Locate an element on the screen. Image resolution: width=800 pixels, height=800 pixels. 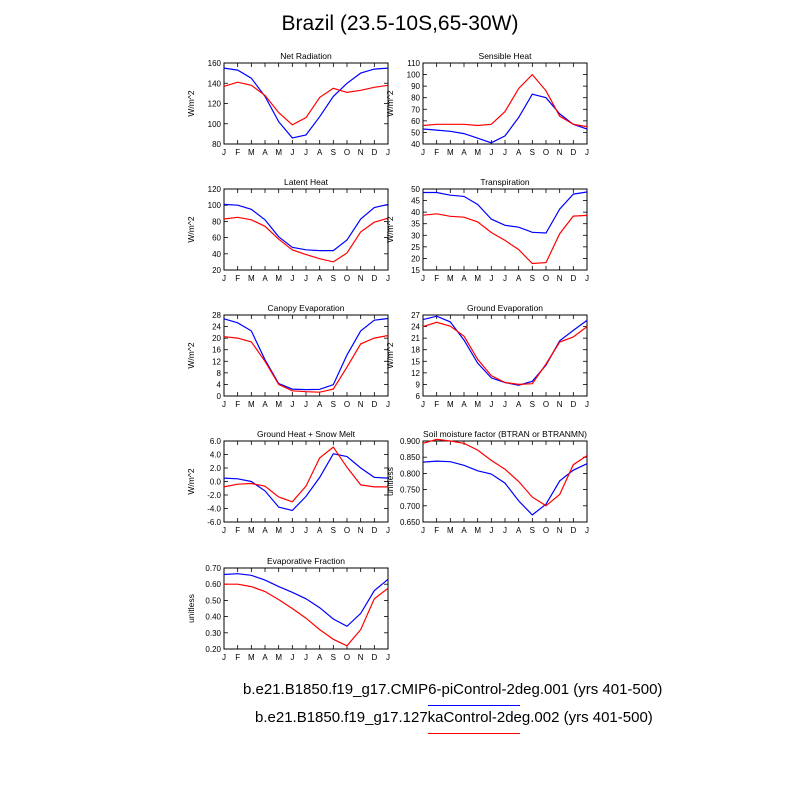
chart-3-series-2-line is located at coordinates (306, 239).